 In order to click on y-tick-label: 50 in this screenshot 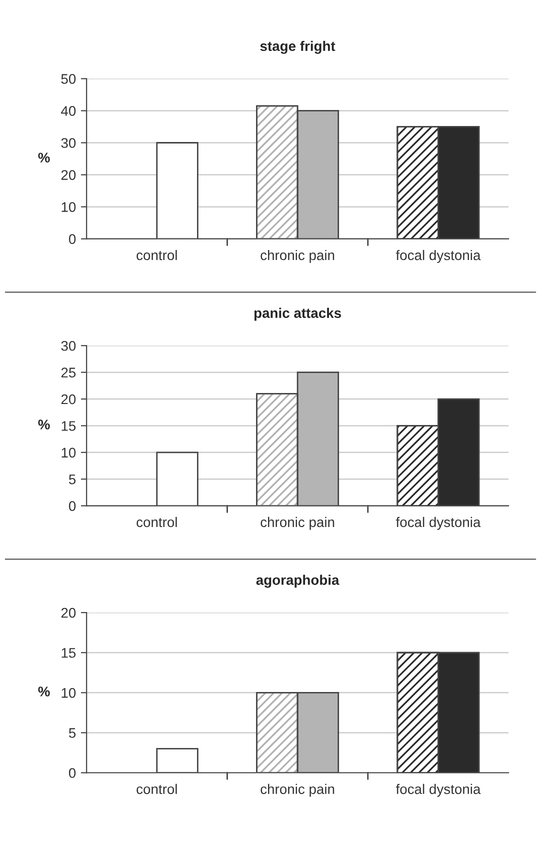, I will do `click(68, 79)`.